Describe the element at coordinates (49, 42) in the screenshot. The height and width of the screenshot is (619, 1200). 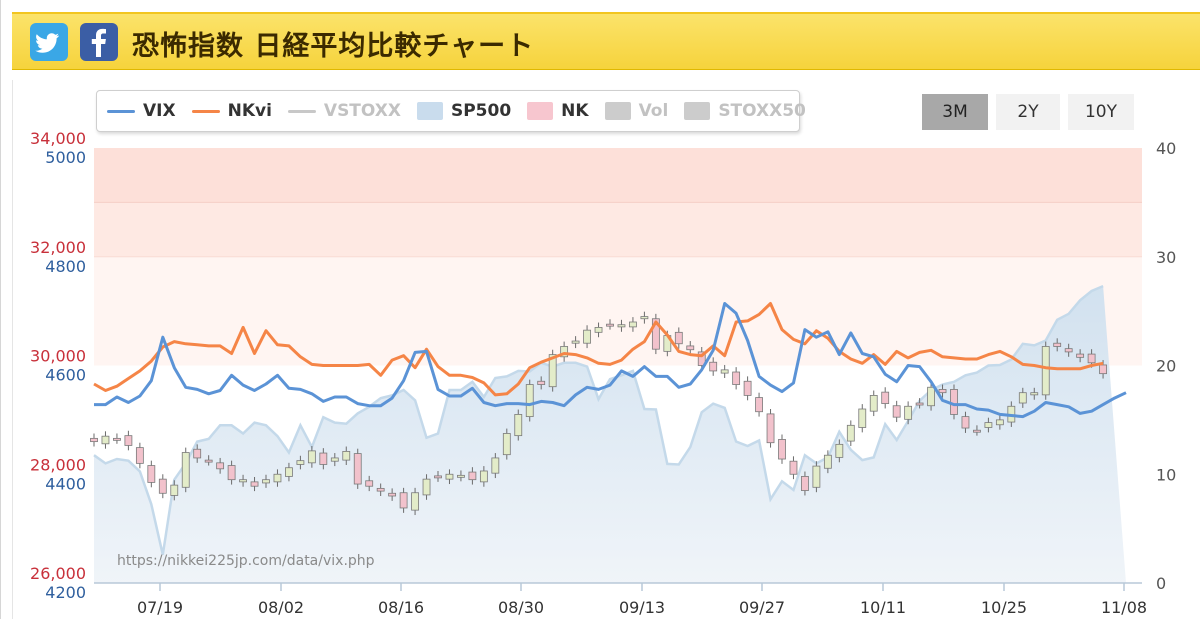
I see `twitter-icon` at that location.